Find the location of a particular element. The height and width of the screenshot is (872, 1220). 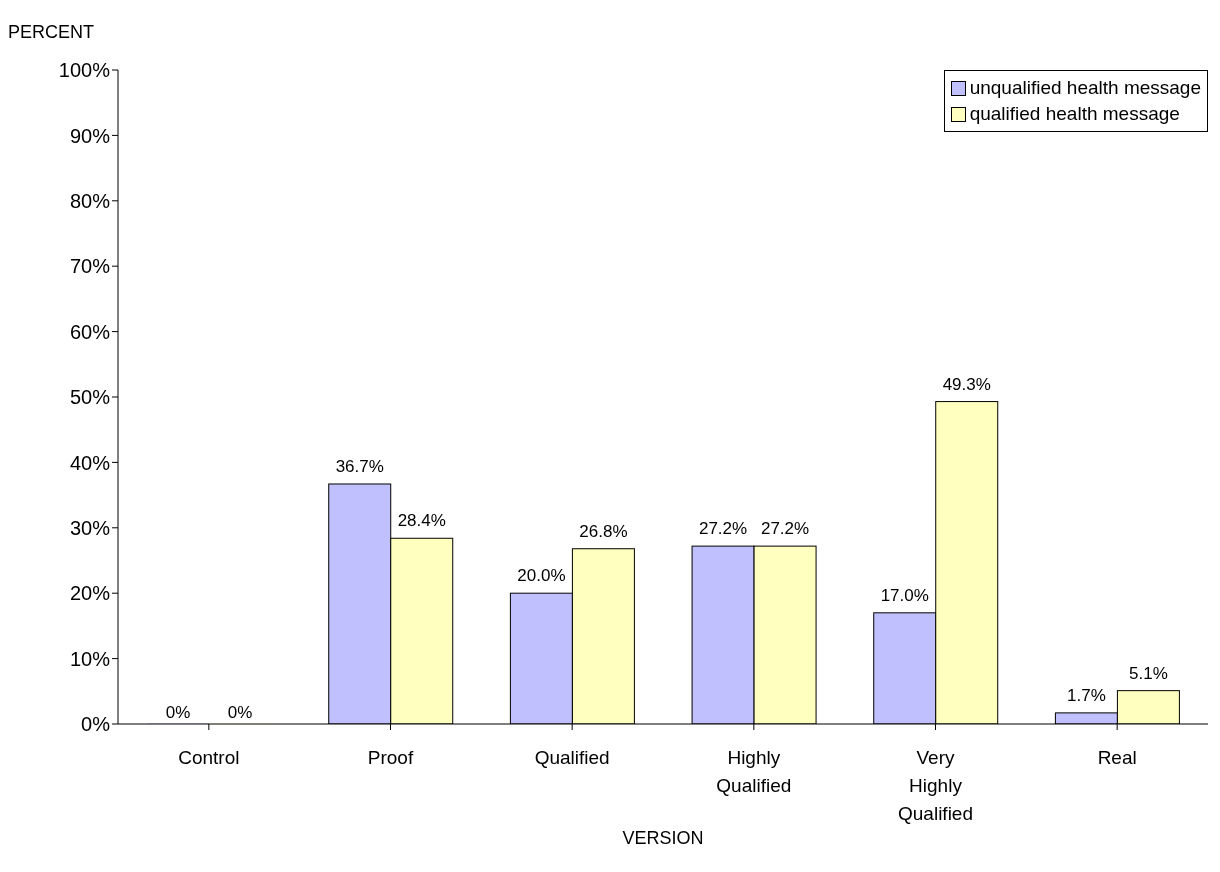

y-tick-label: 20% is located at coordinates (90, 593).